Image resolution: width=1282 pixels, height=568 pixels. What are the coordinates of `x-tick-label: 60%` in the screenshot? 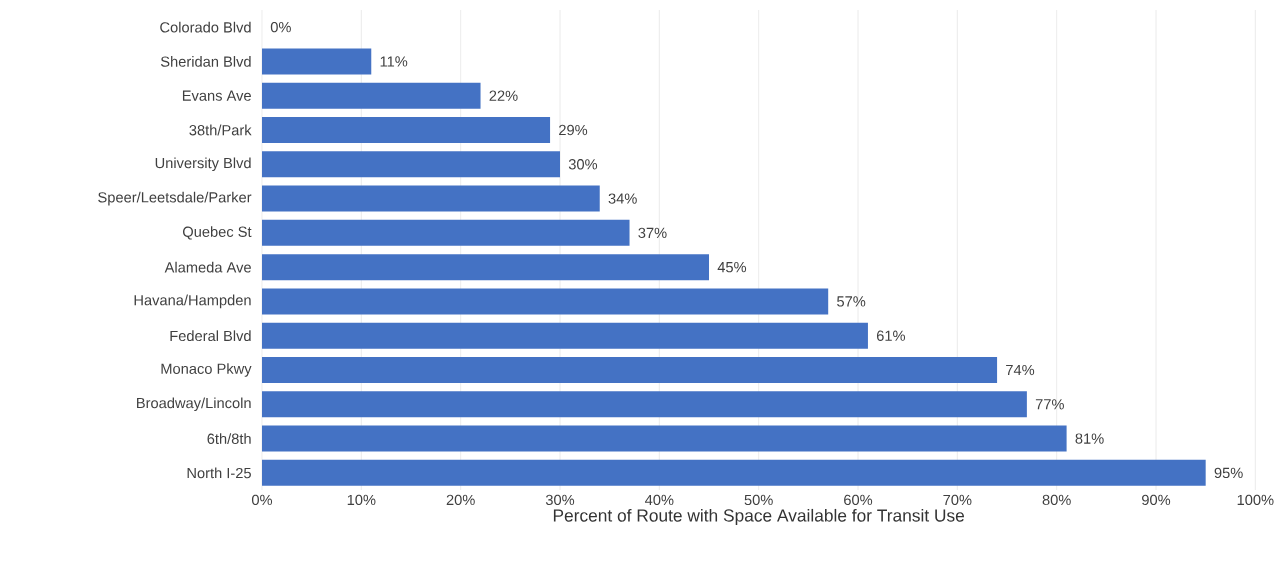 It's located at (858, 500).